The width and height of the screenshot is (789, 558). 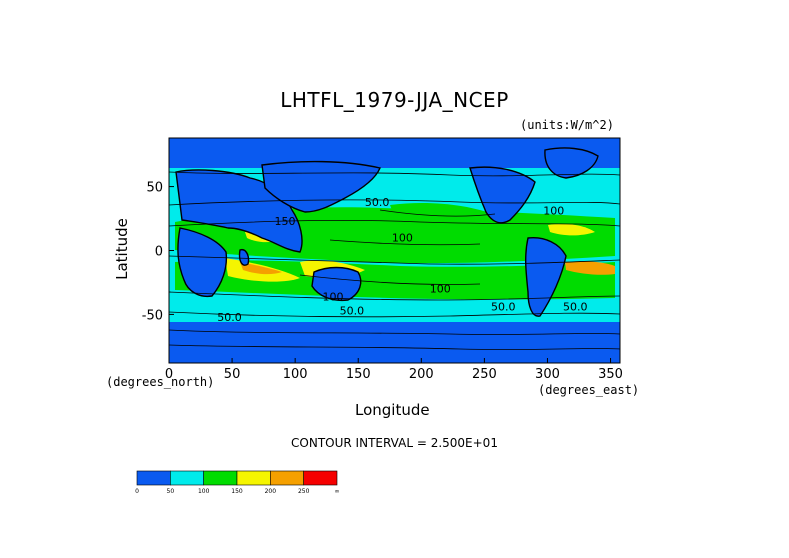 I want to click on continent-asia, so click(x=321, y=186).